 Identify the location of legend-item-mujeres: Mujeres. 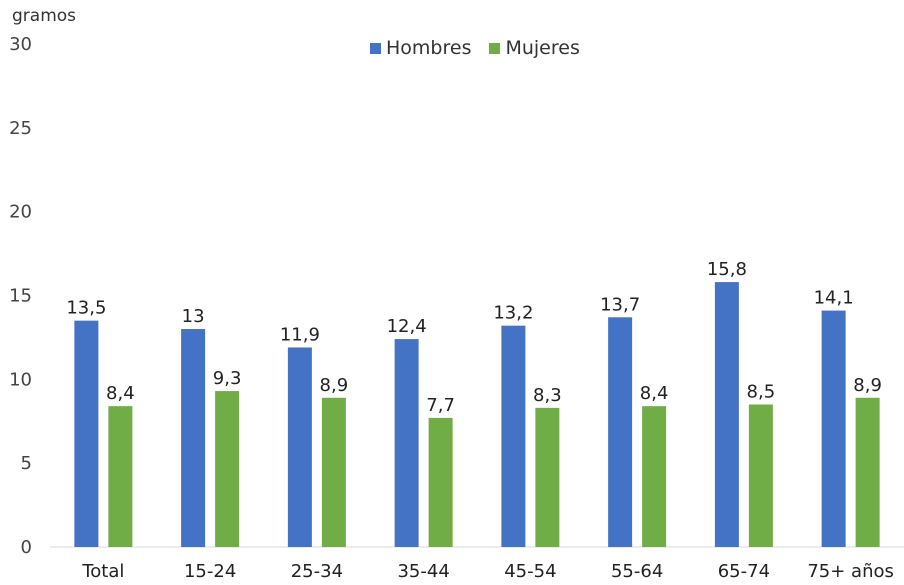
(534, 48).